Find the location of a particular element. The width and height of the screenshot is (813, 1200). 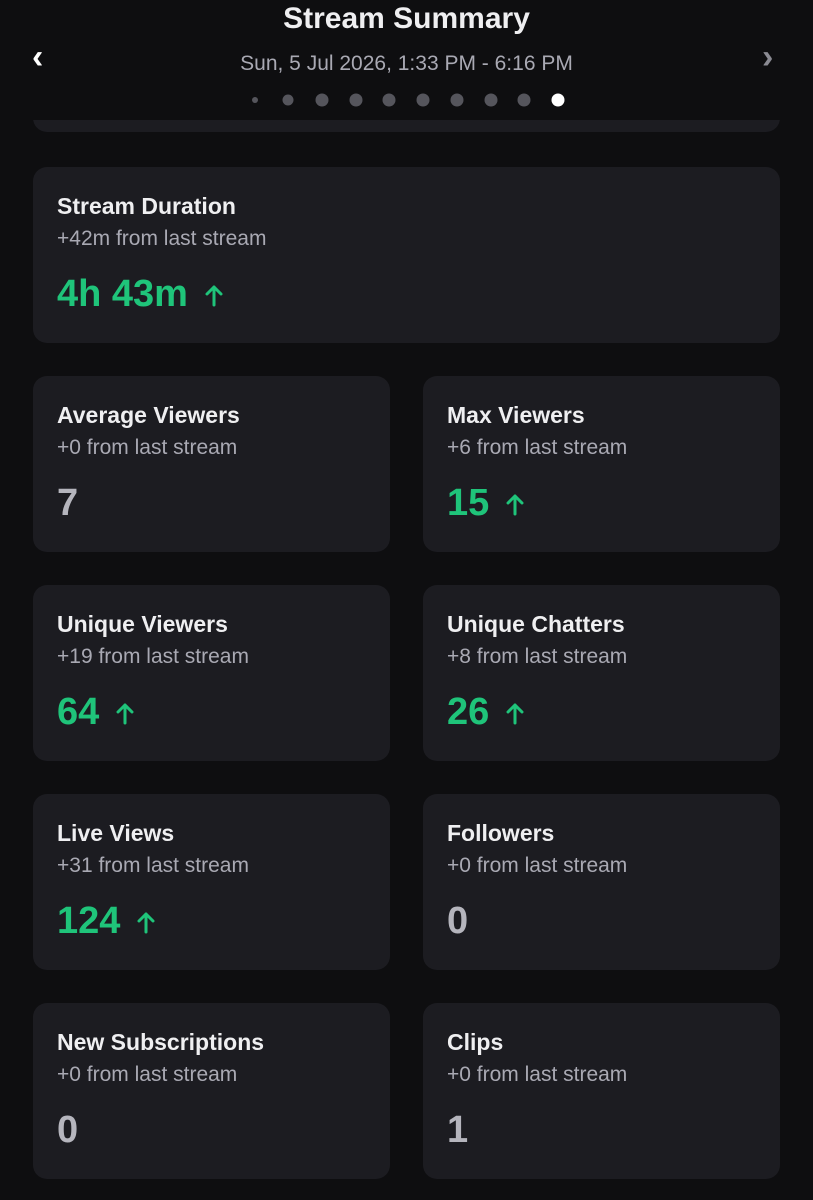

stat-value: 4h 43m is located at coordinates (122, 294).